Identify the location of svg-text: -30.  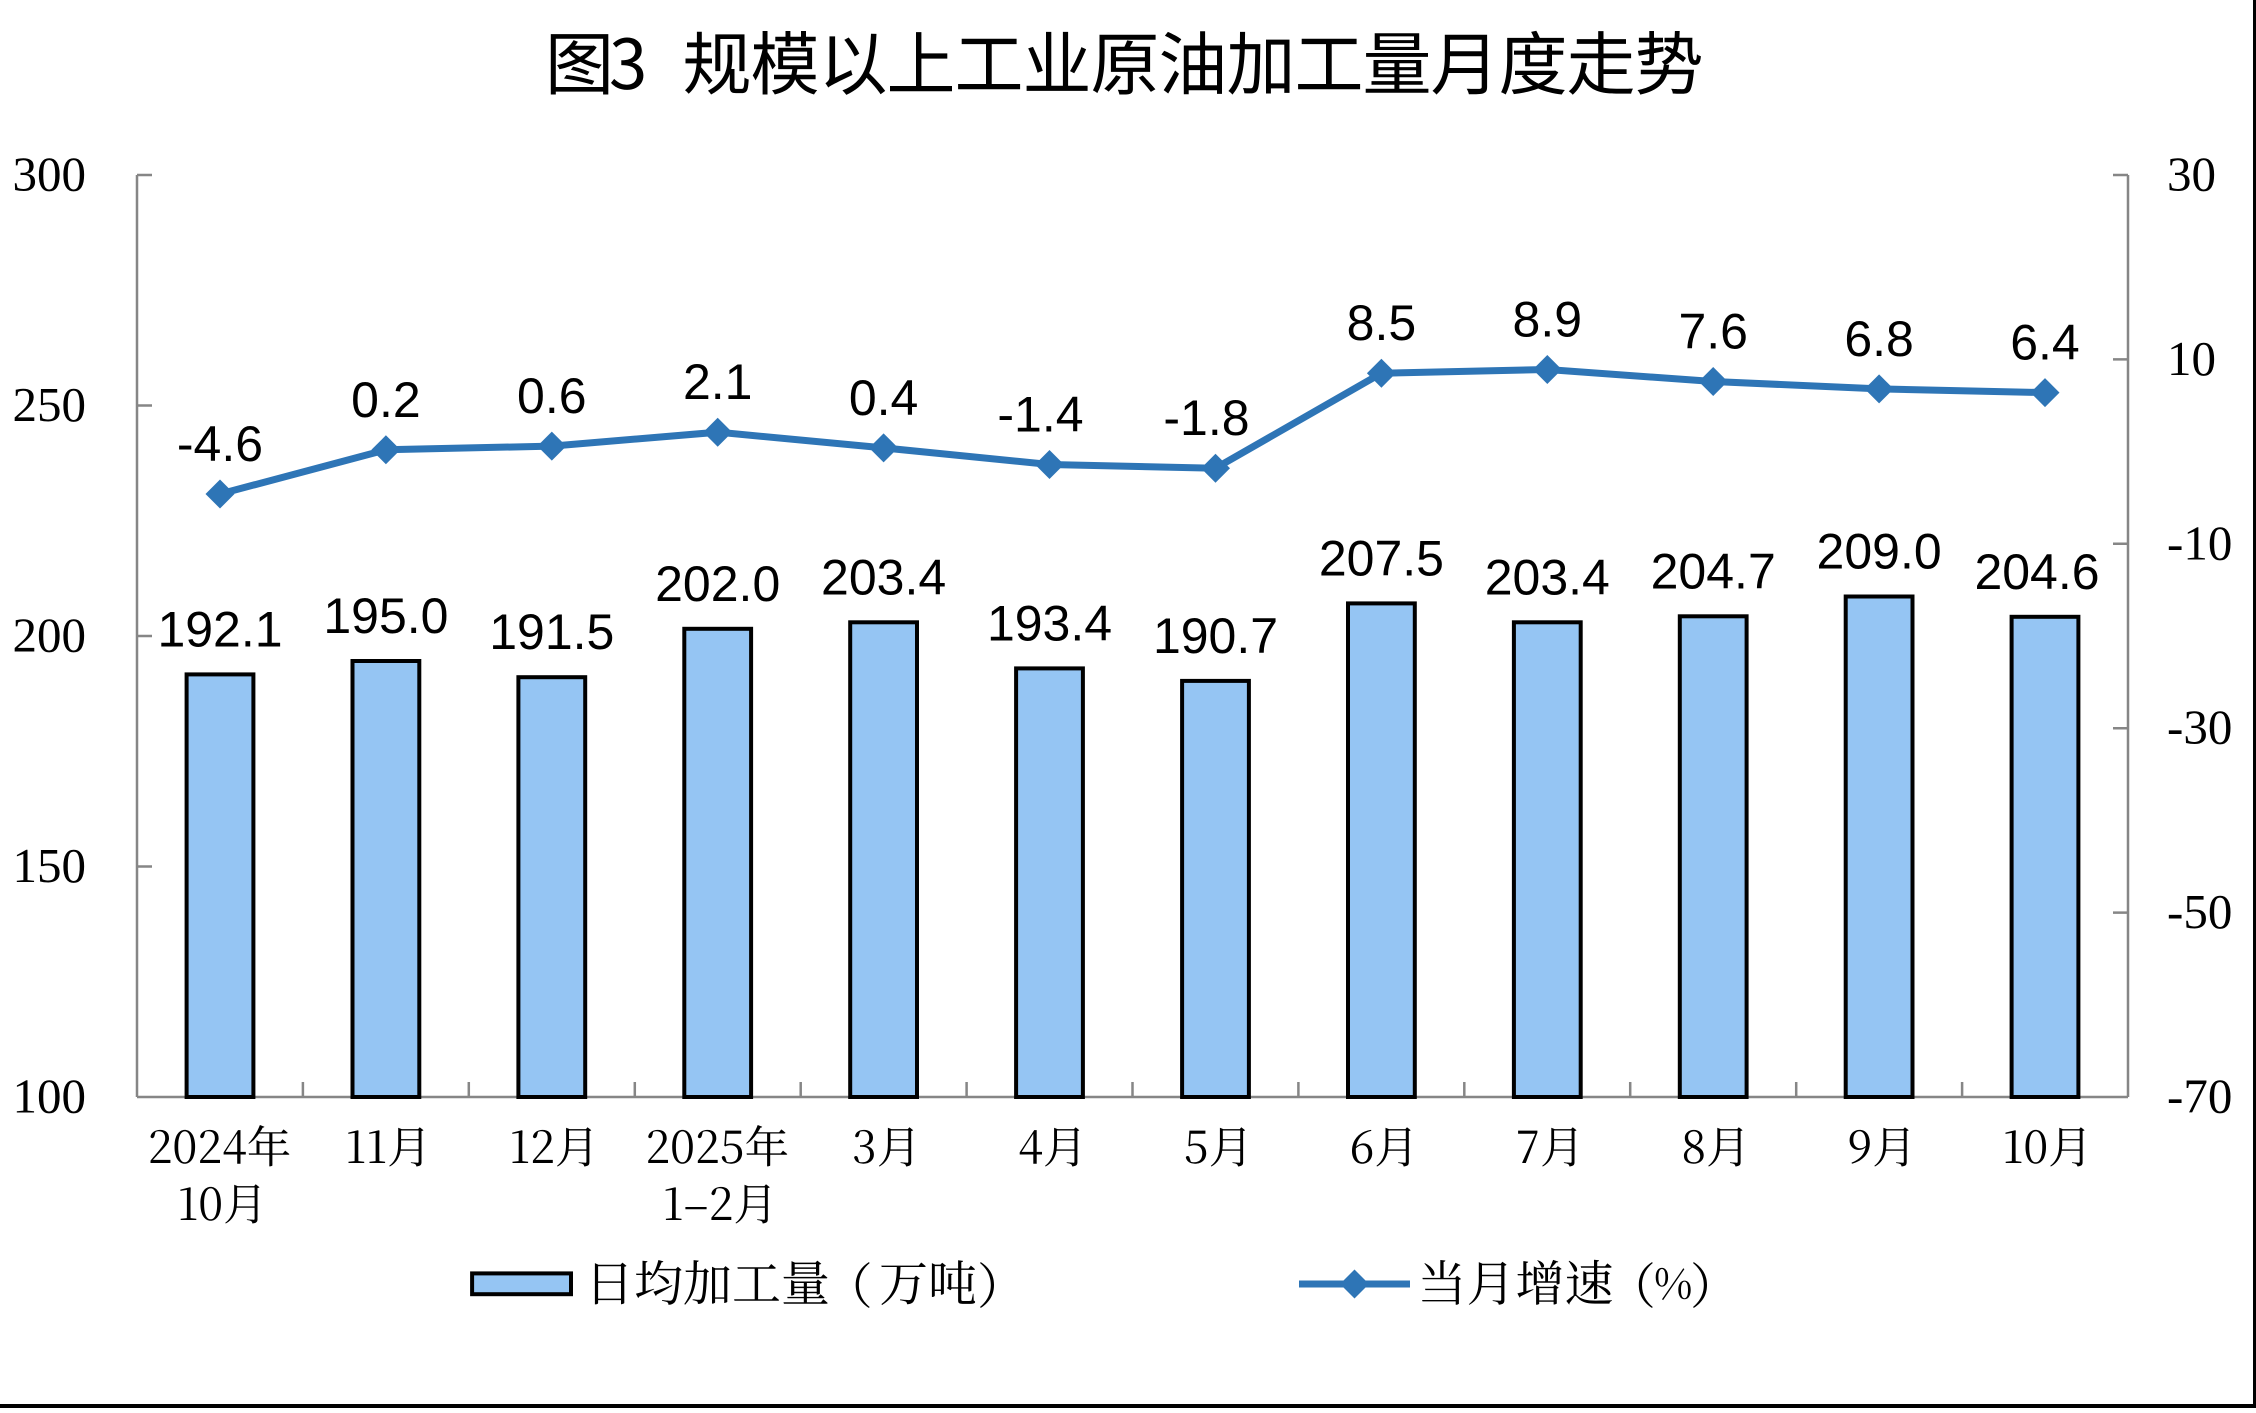
(2199, 727).